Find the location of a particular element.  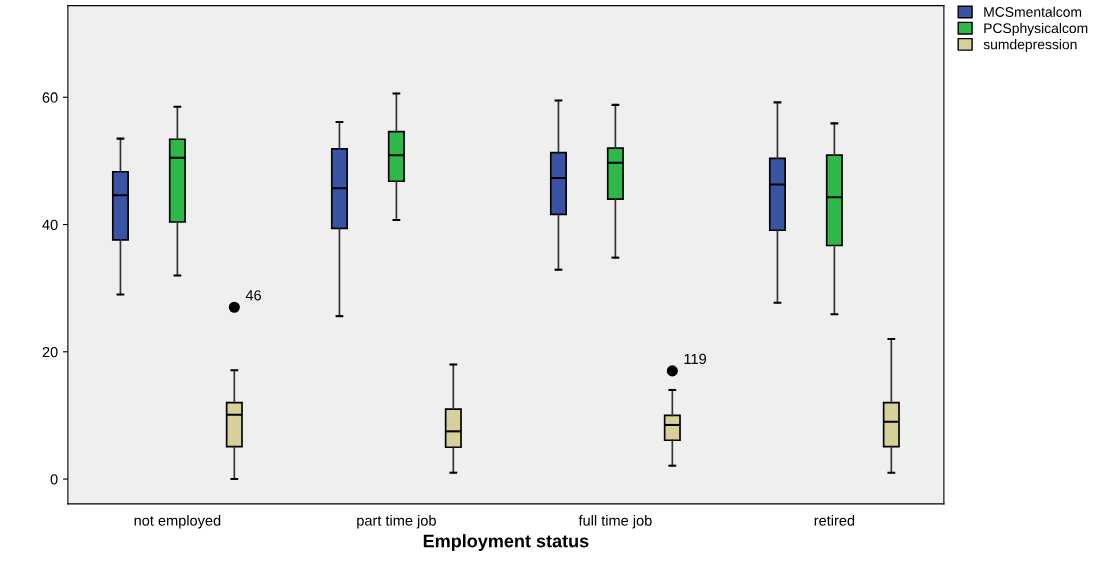

legend-label: MCSmentalcom is located at coordinates (1033, 11).